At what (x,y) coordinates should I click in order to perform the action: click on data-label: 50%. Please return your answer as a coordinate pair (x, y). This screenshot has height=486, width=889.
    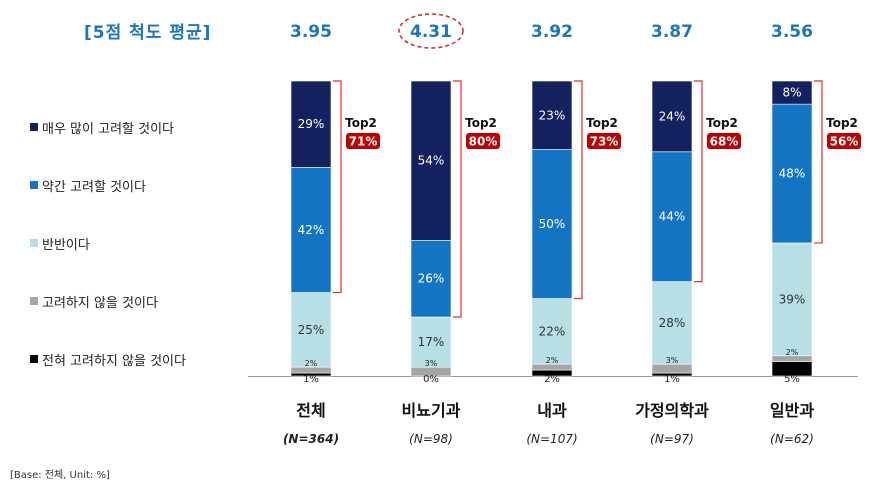
    Looking at the image, I should click on (552, 224).